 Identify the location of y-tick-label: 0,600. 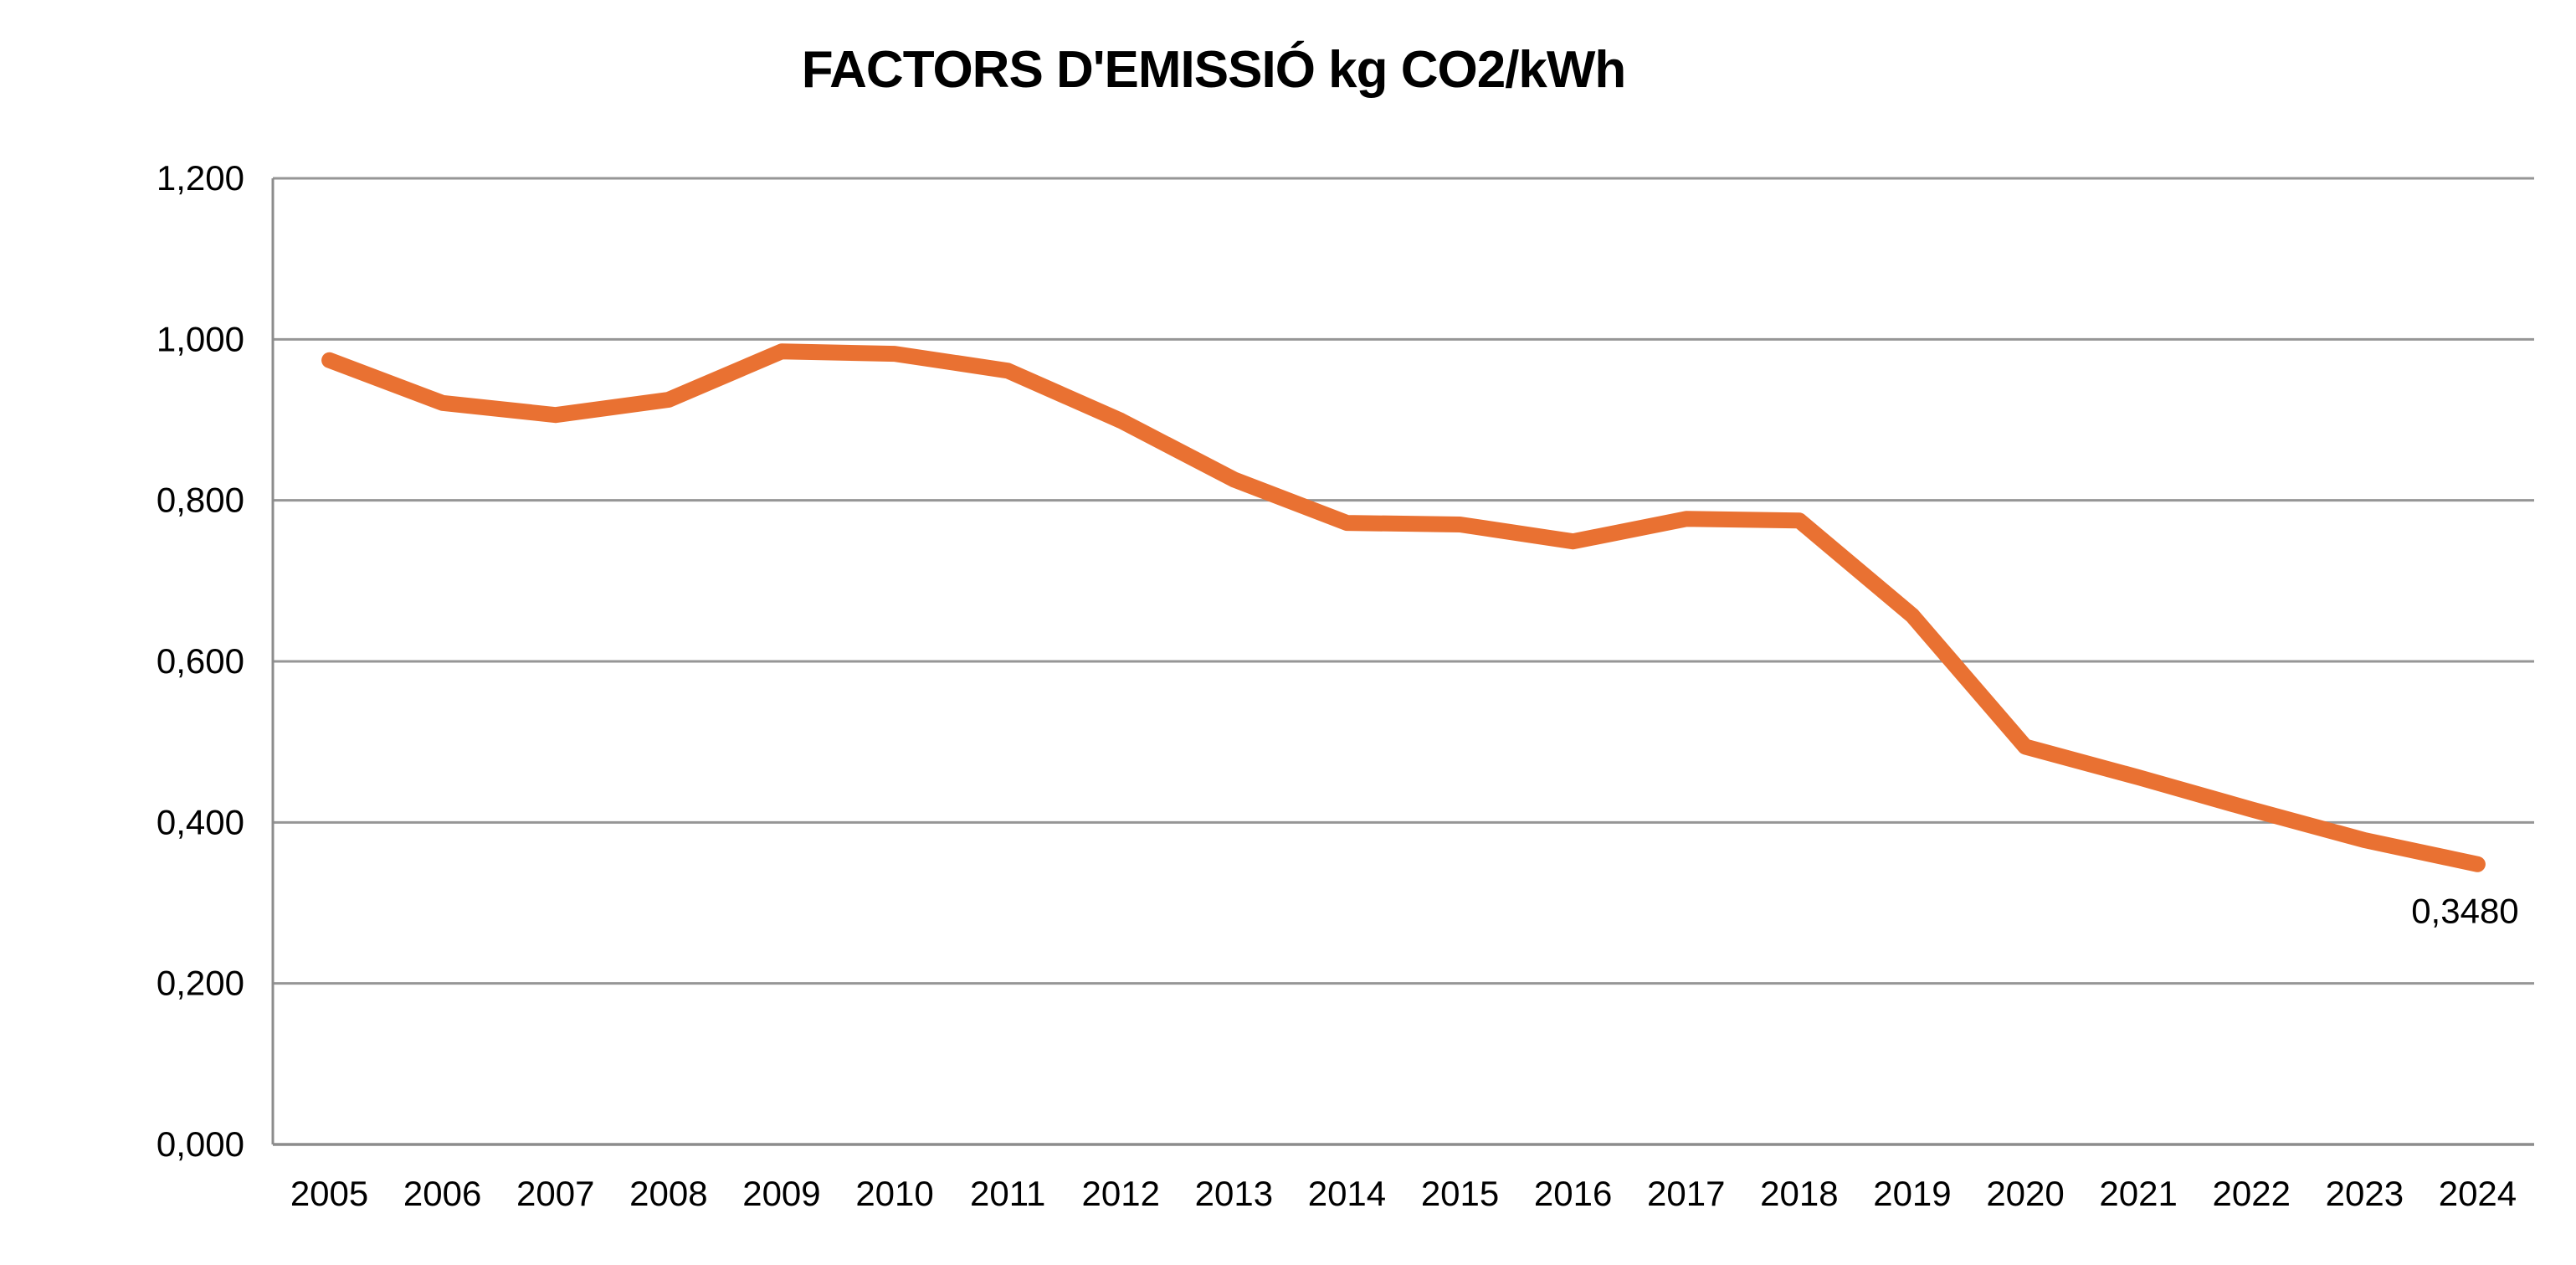
(200, 661).